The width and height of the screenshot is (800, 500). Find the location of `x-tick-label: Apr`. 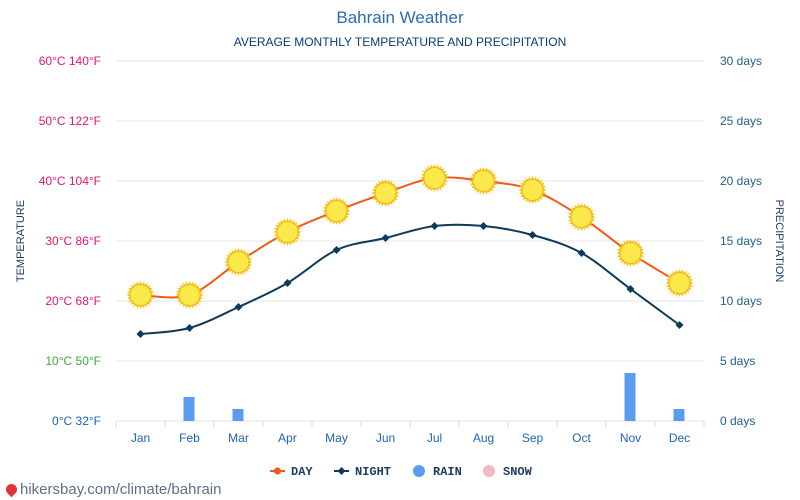

x-tick-label: Apr is located at coordinates (287, 438).